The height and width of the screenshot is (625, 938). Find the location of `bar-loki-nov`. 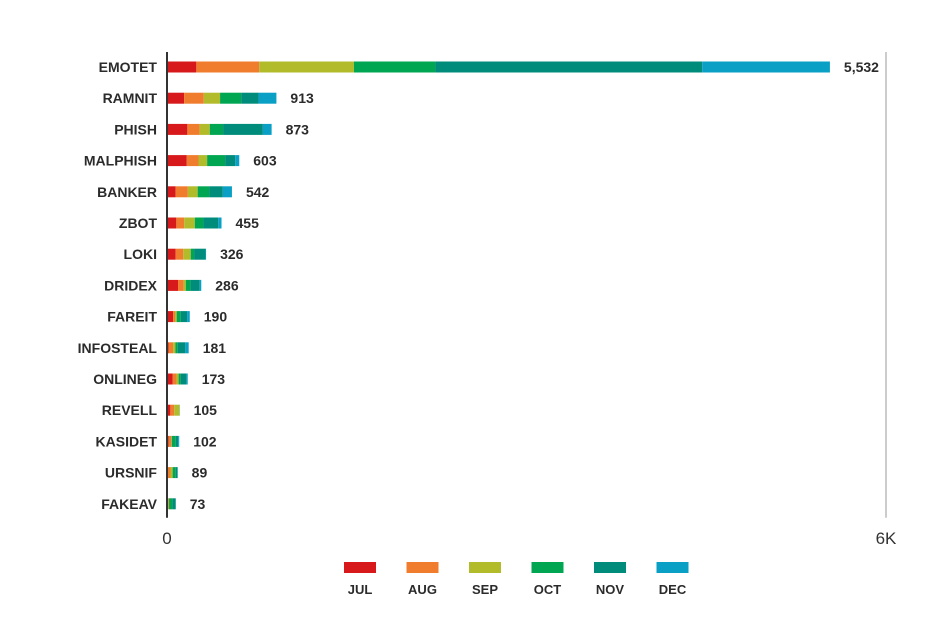

bar-loki-nov is located at coordinates (200, 254).